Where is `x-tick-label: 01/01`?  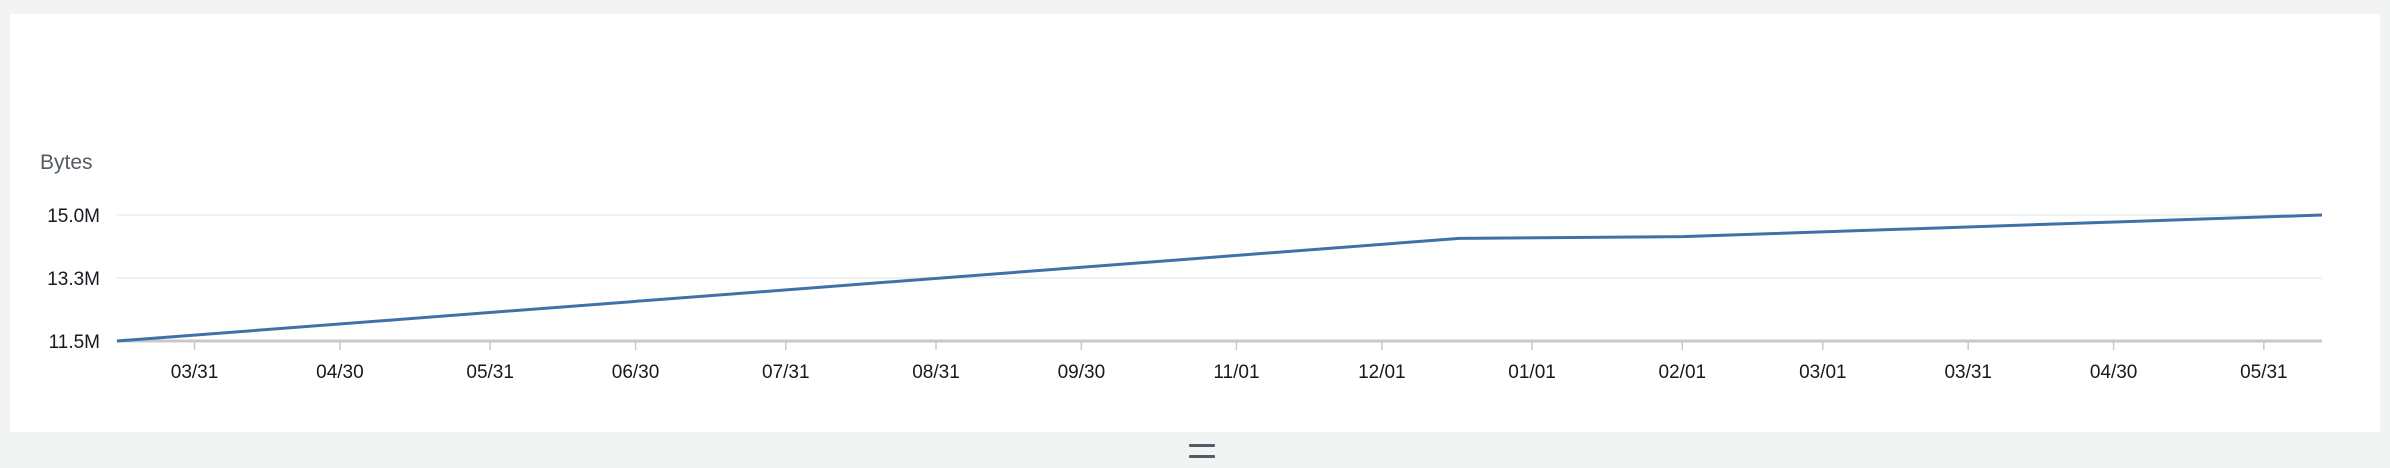 x-tick-label: 01/01 is located at coordinates (1532, 372).